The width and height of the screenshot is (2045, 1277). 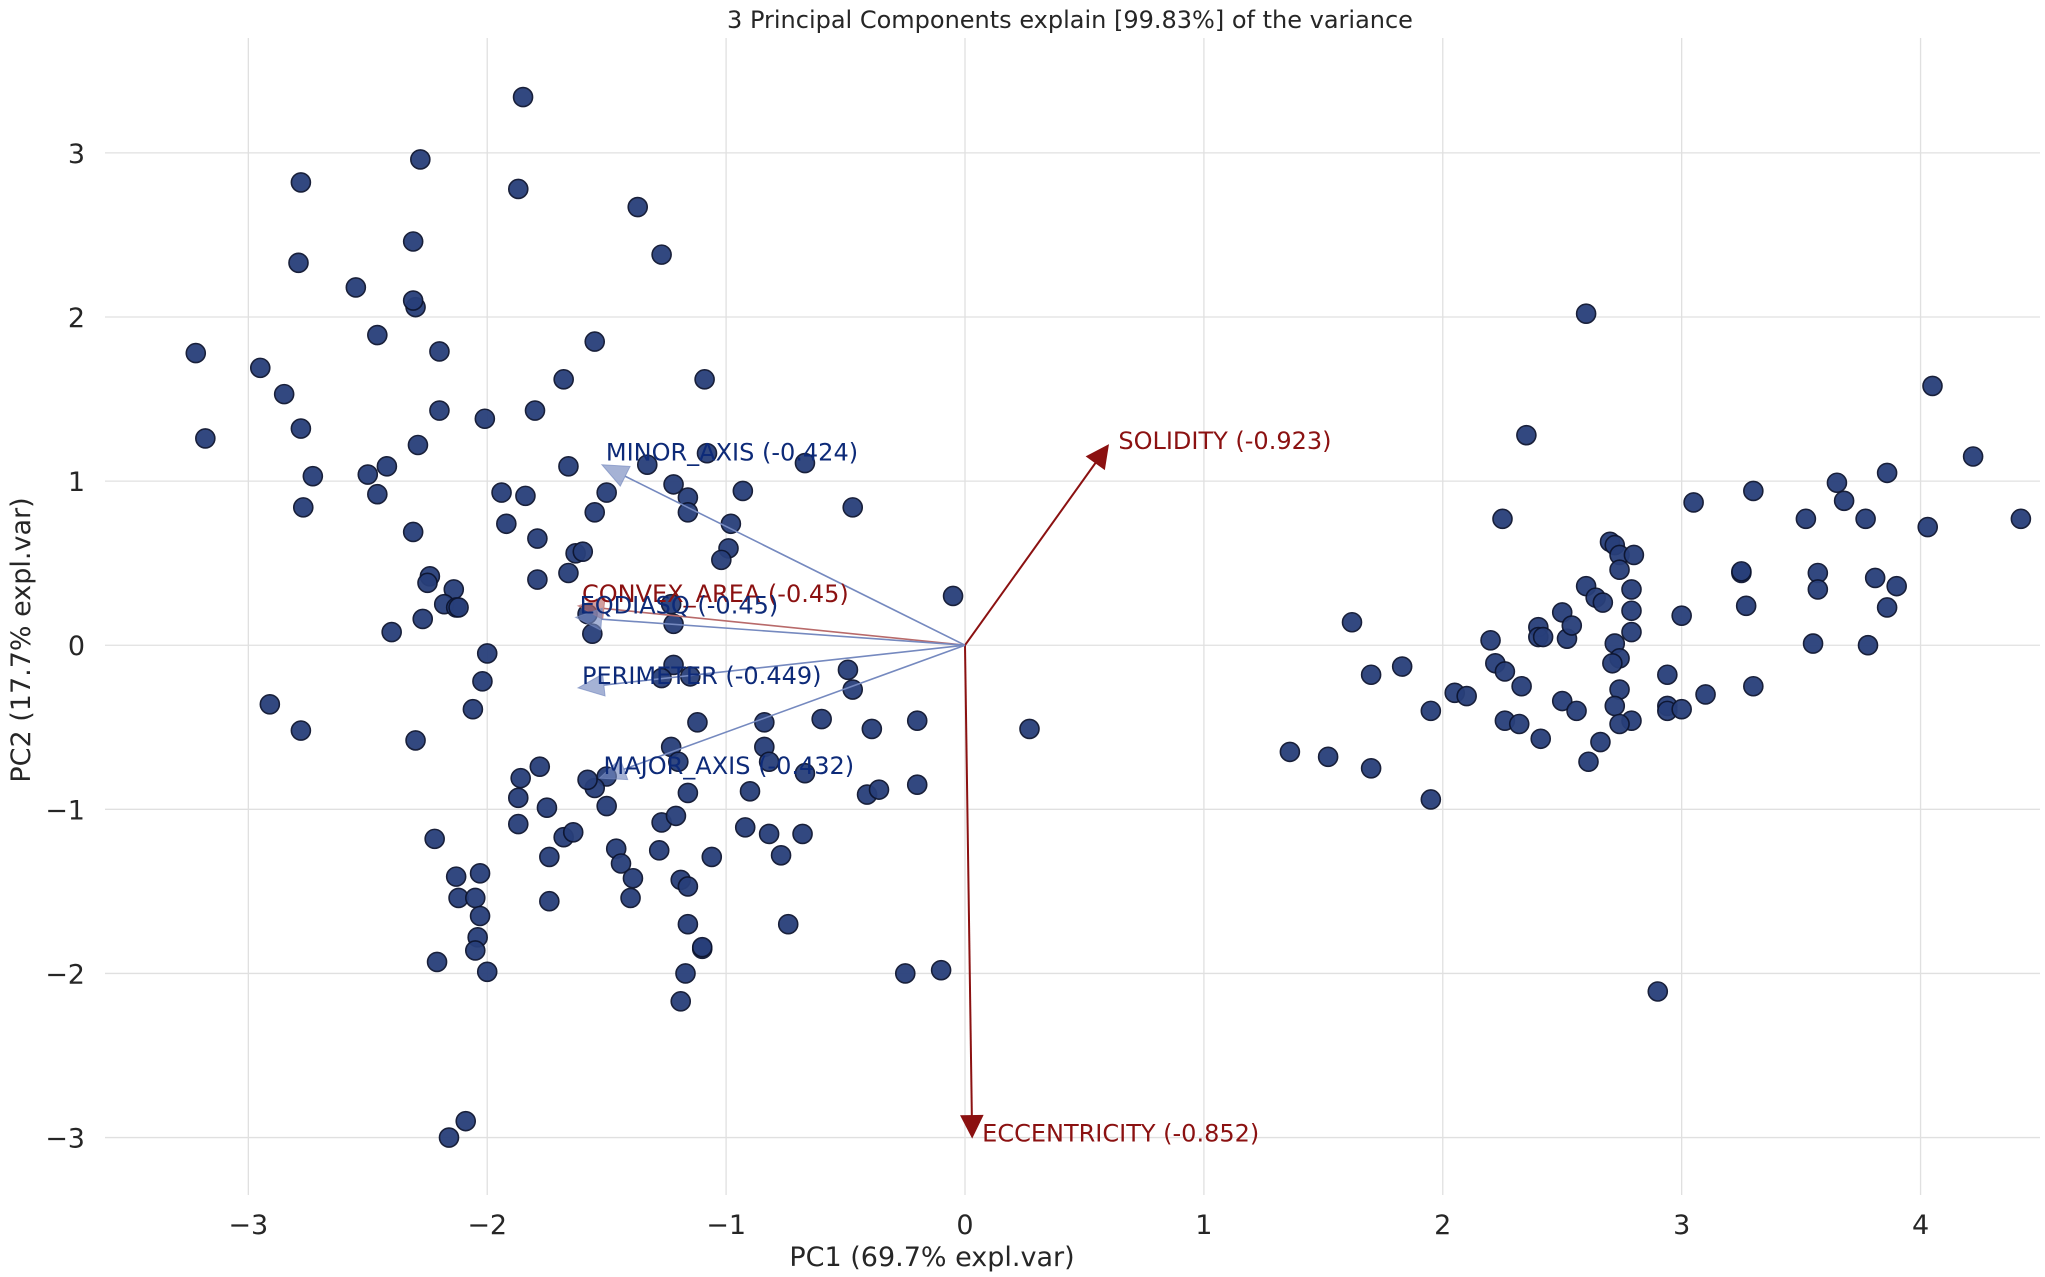 I want to click on x-axis-label: PC1 (69.7% expl.var), so click(x=931, y=1257).